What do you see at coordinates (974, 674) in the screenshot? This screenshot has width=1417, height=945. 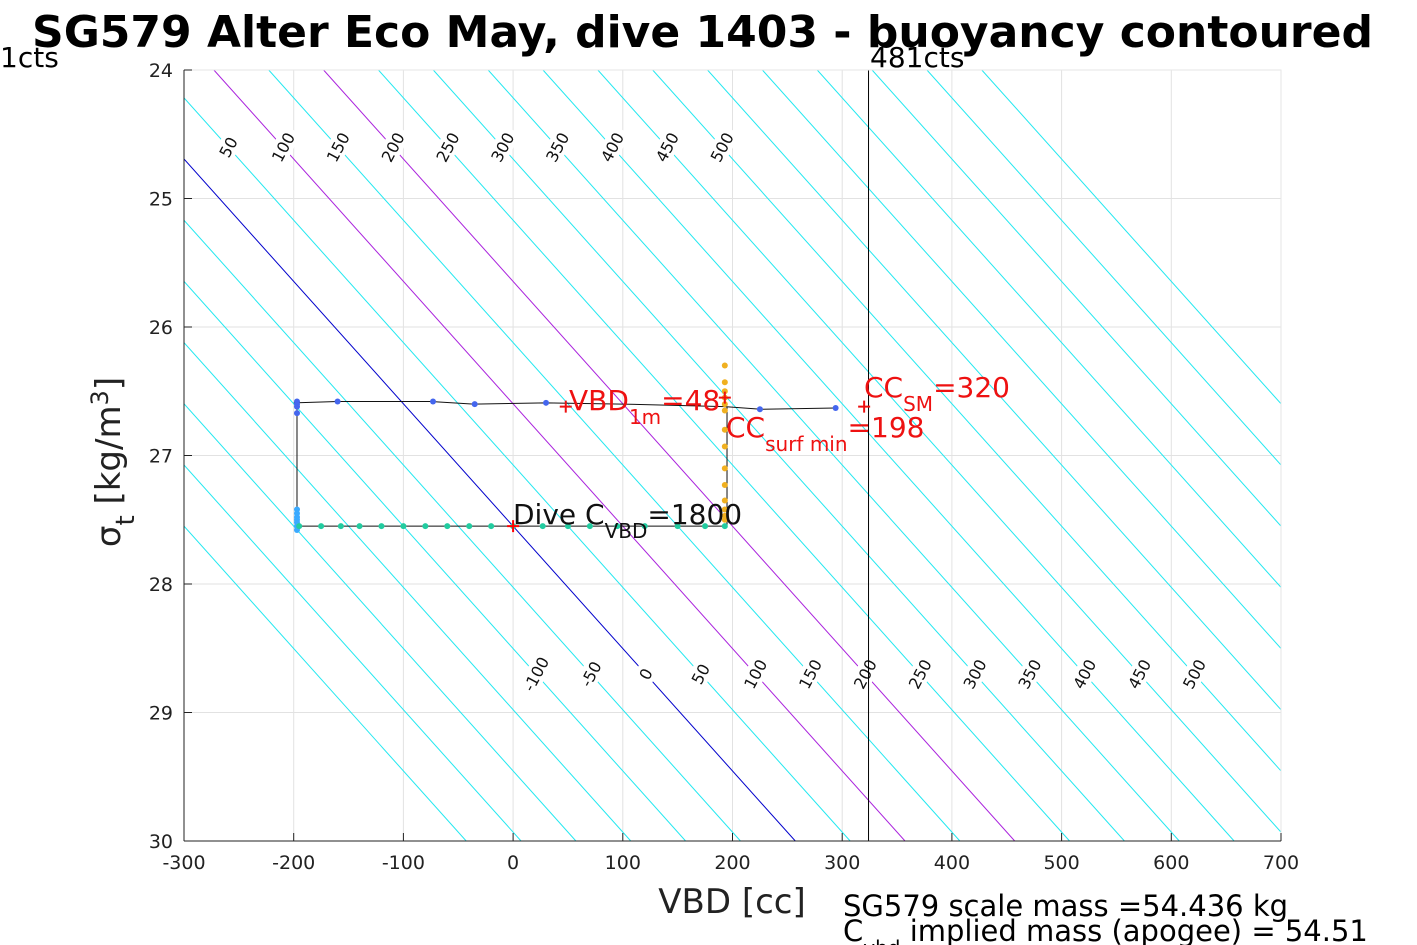 I see `contour-label-bottom: 300` at bounding box center [974, 674].